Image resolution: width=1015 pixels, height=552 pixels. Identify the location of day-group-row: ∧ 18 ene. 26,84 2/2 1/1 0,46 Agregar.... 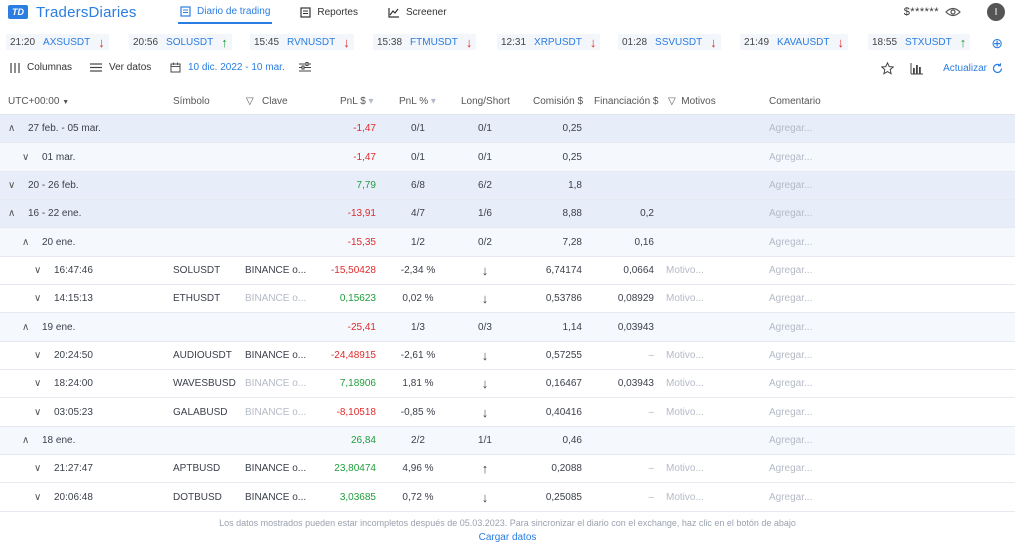
(507, 441).